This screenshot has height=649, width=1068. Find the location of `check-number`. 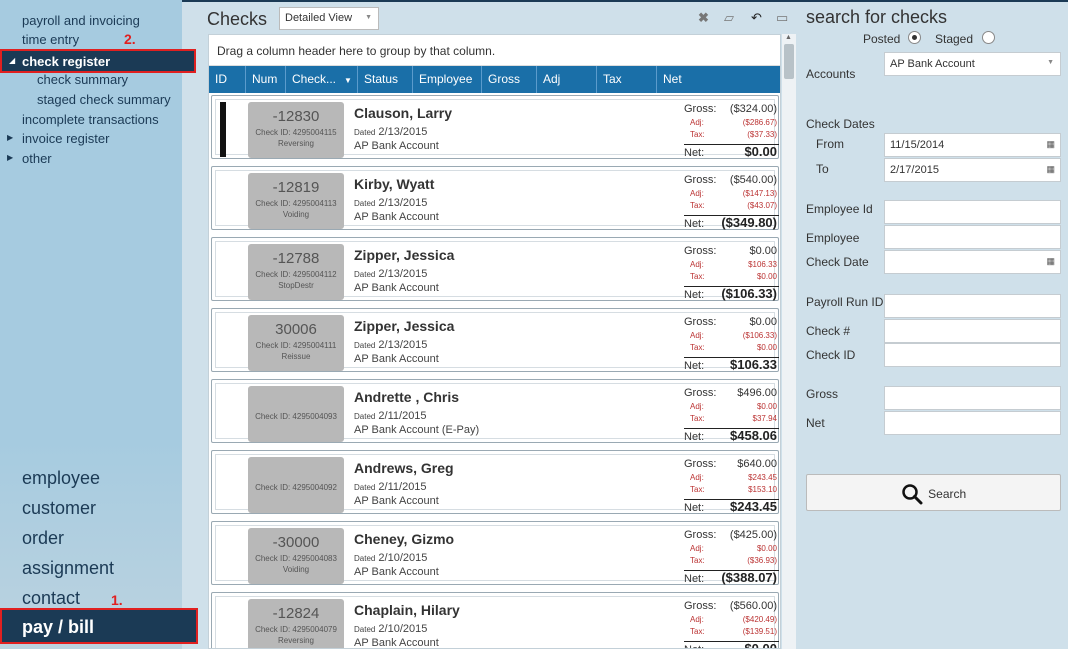

check-number is located at coordinates (296, 472).